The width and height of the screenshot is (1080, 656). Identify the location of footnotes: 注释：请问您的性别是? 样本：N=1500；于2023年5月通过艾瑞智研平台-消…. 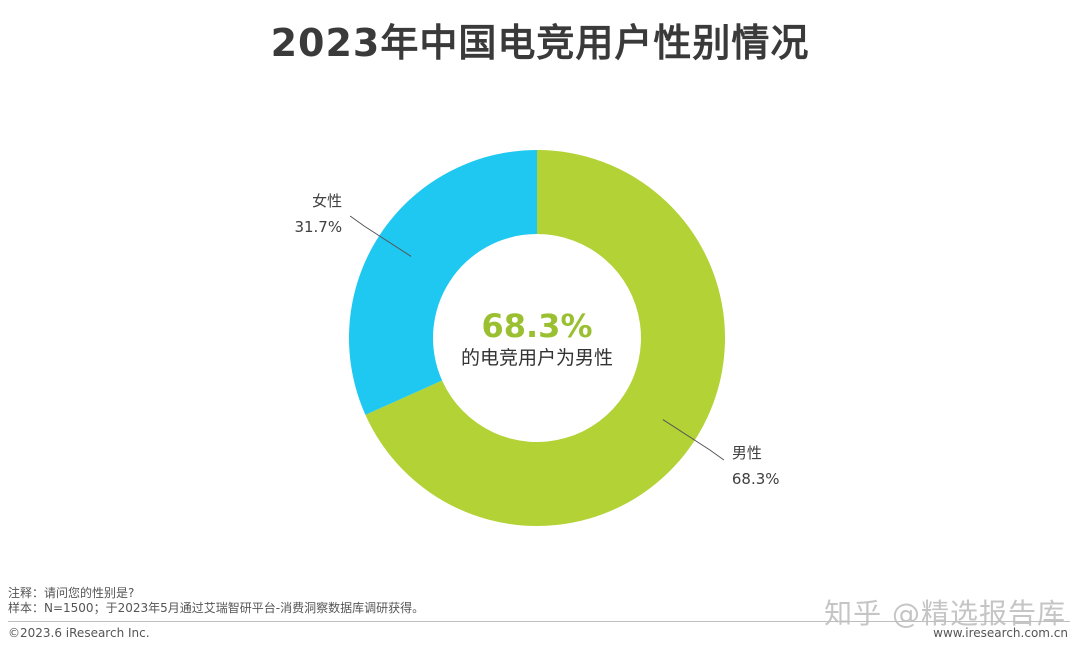
(216, 601).